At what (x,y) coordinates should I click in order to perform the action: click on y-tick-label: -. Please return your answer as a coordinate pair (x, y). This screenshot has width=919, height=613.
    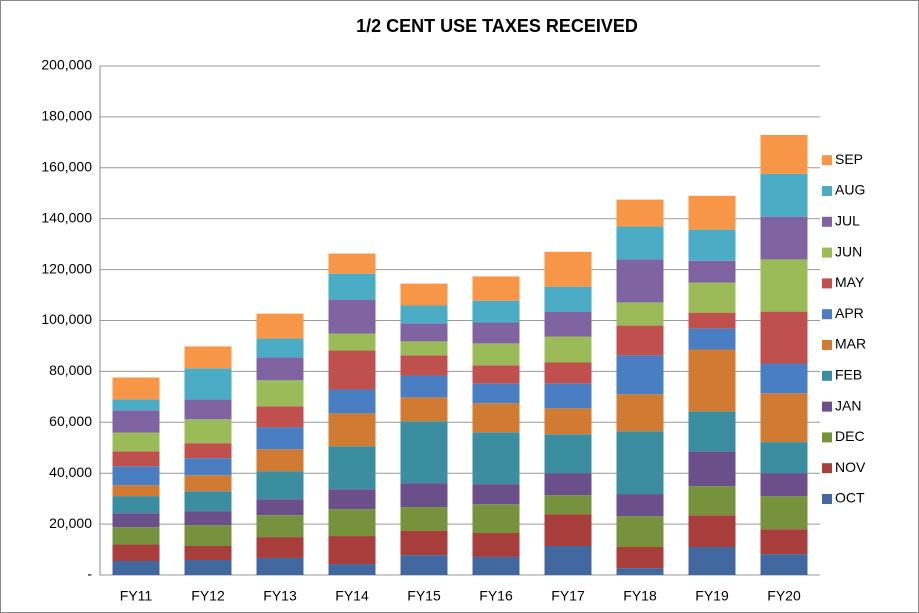
    Looking at the image, I should click on (89, 574).